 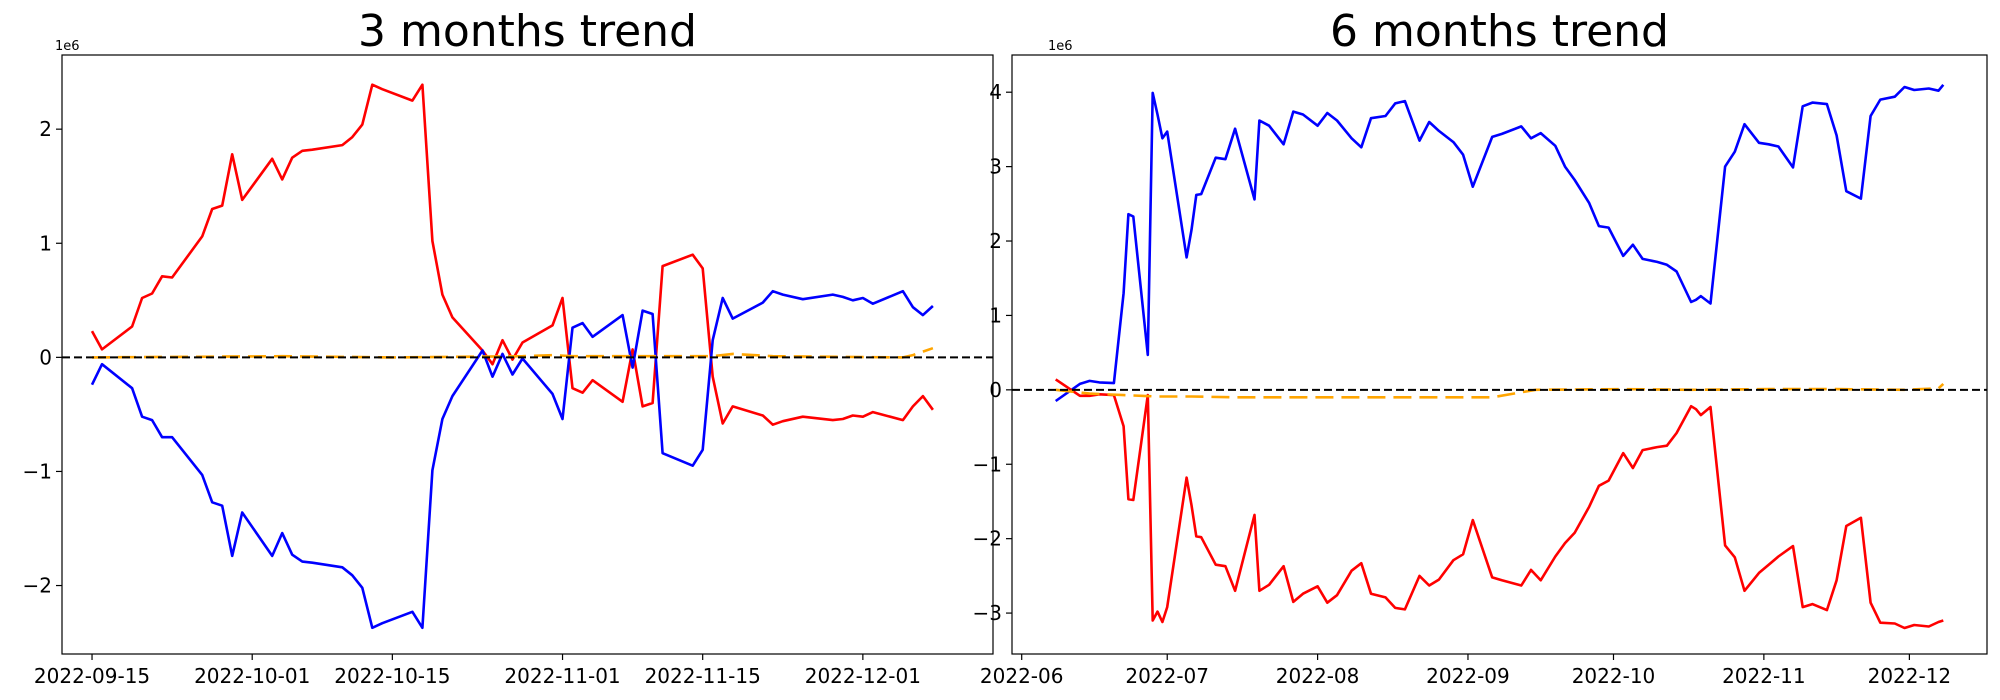 What do you see at coordinates (703, 676) in the screenshot?
I see `x-tick-label: 2022-11-15` at bounding box center [703, 676].